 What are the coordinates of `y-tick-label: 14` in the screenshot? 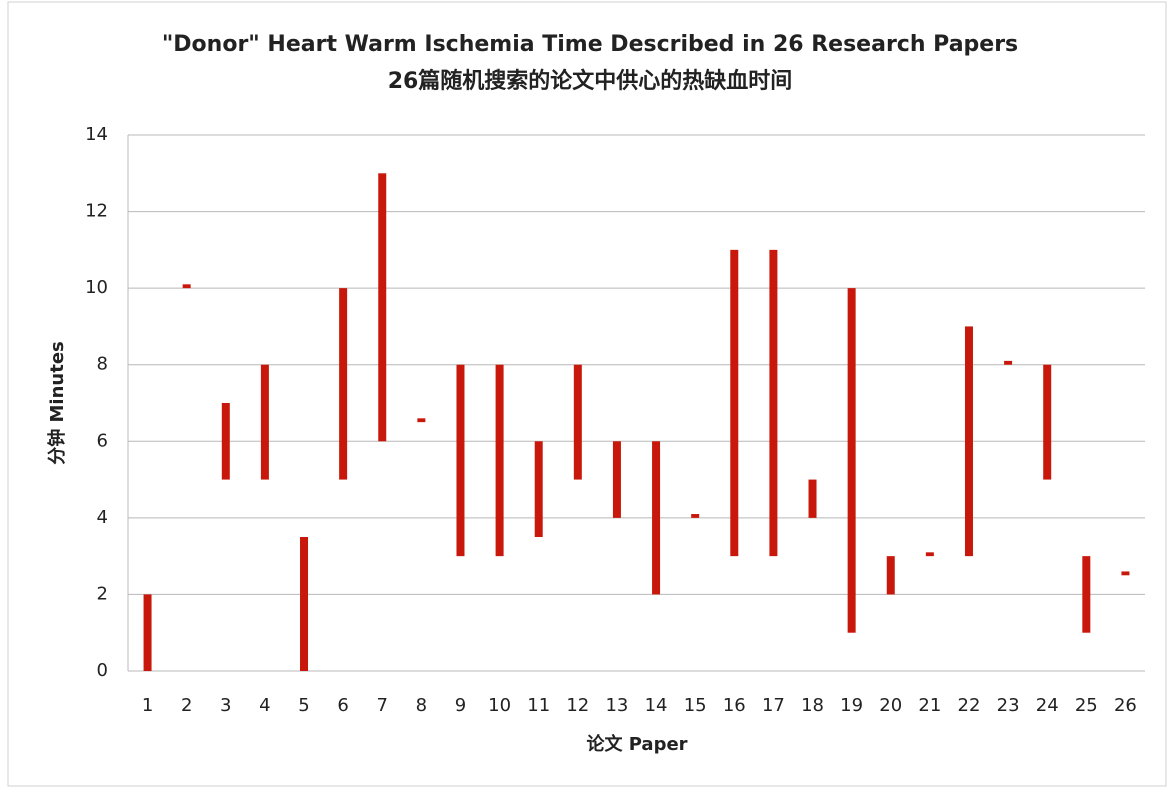 It's located at (96, 134).